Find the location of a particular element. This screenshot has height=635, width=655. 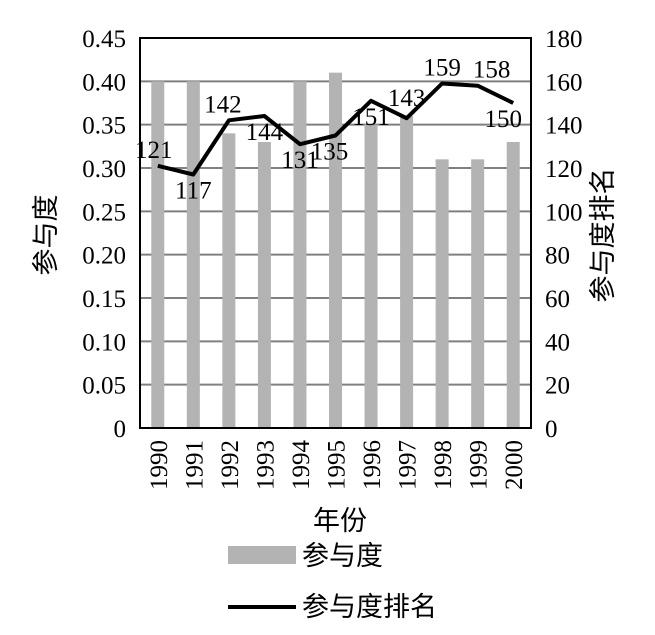

bar-1995 is located at coordinates (335, 250).